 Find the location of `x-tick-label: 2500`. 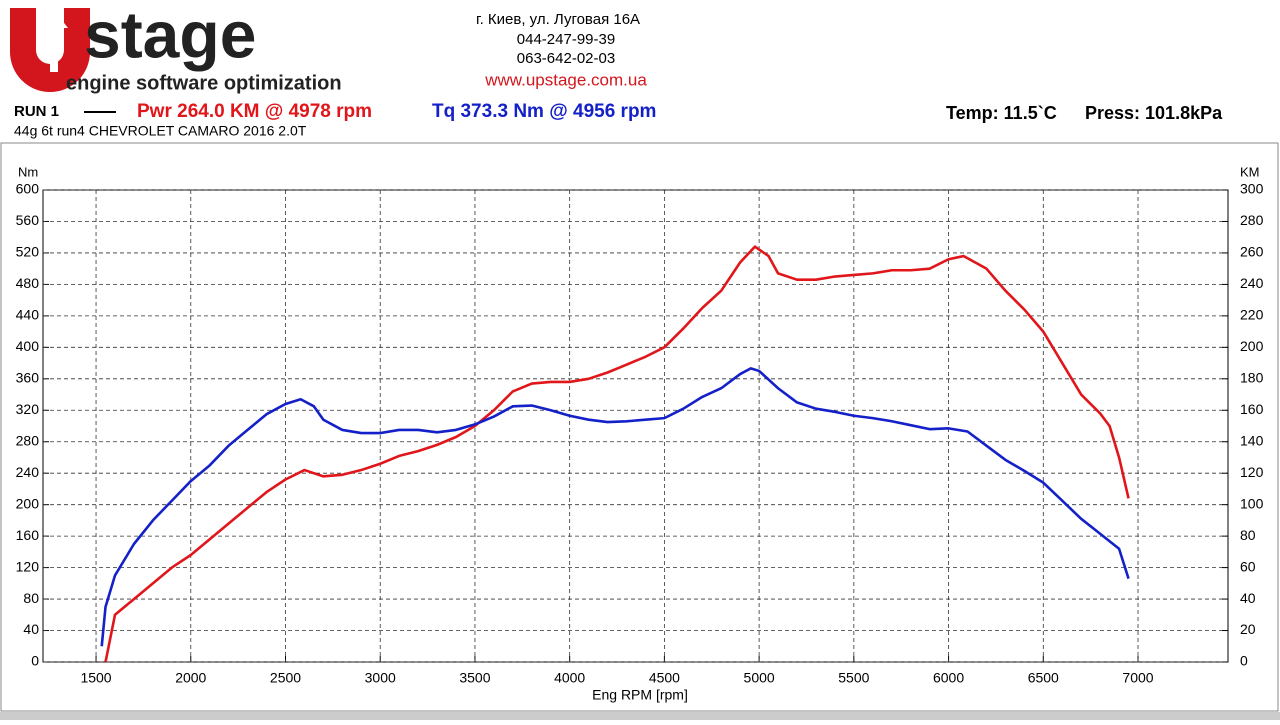

x-tick-label: 2500 is located at coordinates (285, 678).